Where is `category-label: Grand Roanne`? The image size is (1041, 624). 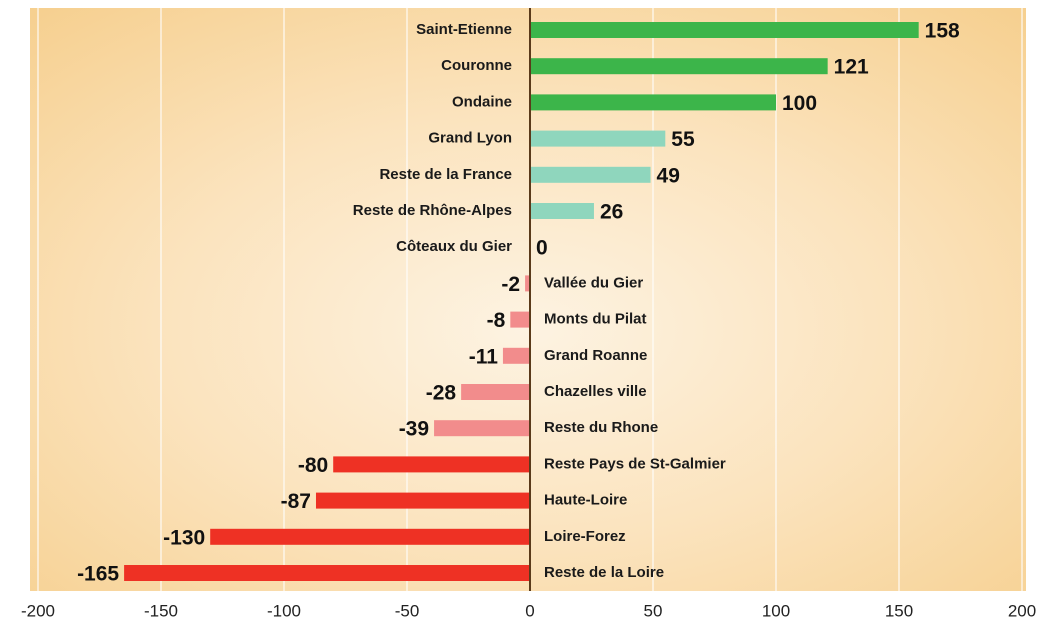
category-label: Grand Roanne is located at coordinates (595, 355).